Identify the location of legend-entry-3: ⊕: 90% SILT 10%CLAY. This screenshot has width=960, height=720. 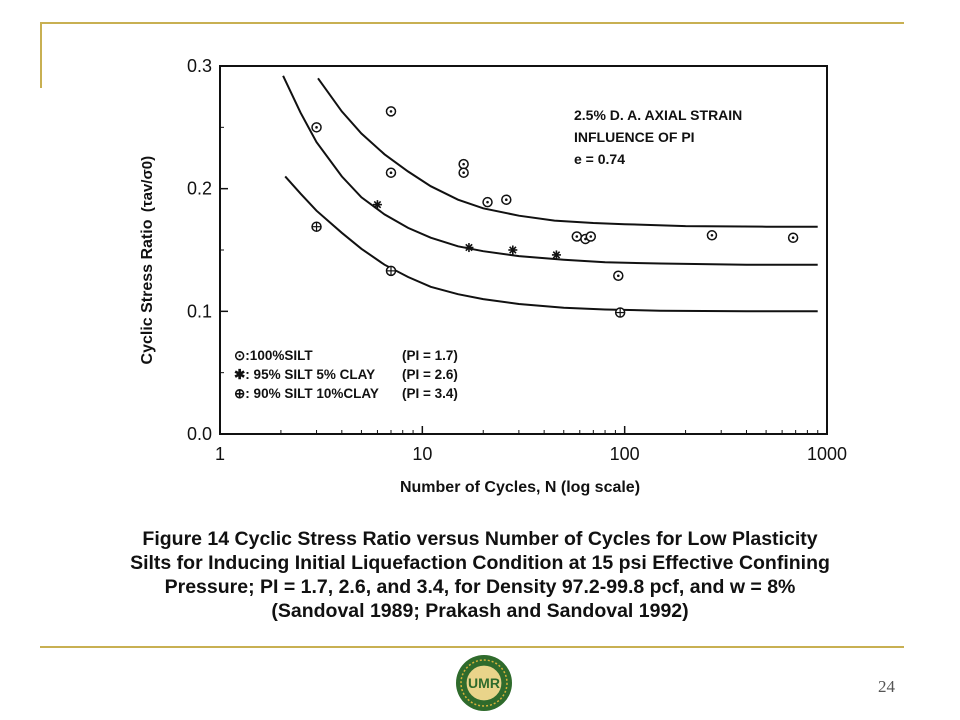
(306, 393).